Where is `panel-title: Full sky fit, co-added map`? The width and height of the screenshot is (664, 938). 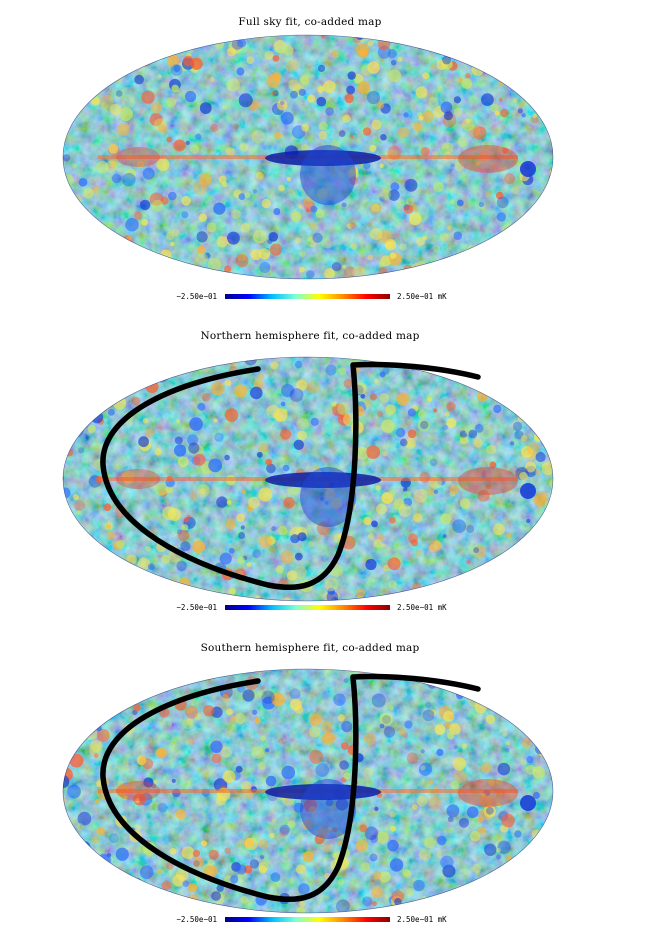 panel-title: Full sky fit, co-added map is located at coordinates (310, 22).